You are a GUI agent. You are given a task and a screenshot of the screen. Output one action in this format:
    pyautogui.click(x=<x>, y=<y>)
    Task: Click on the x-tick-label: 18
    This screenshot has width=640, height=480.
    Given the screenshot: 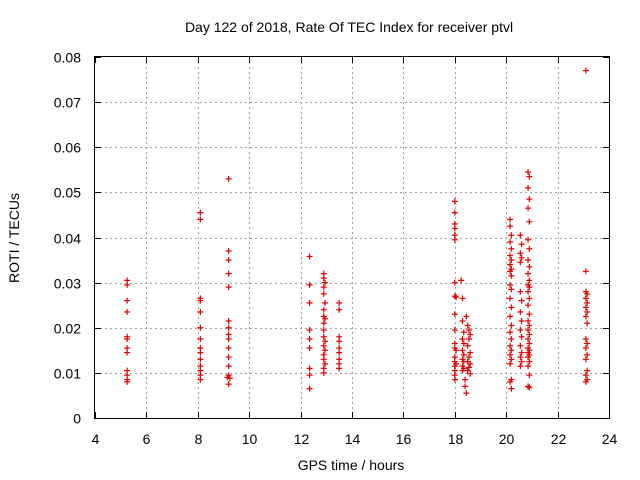 What is the action you would take?
    pyautogui.click(x=456, y=439)
    